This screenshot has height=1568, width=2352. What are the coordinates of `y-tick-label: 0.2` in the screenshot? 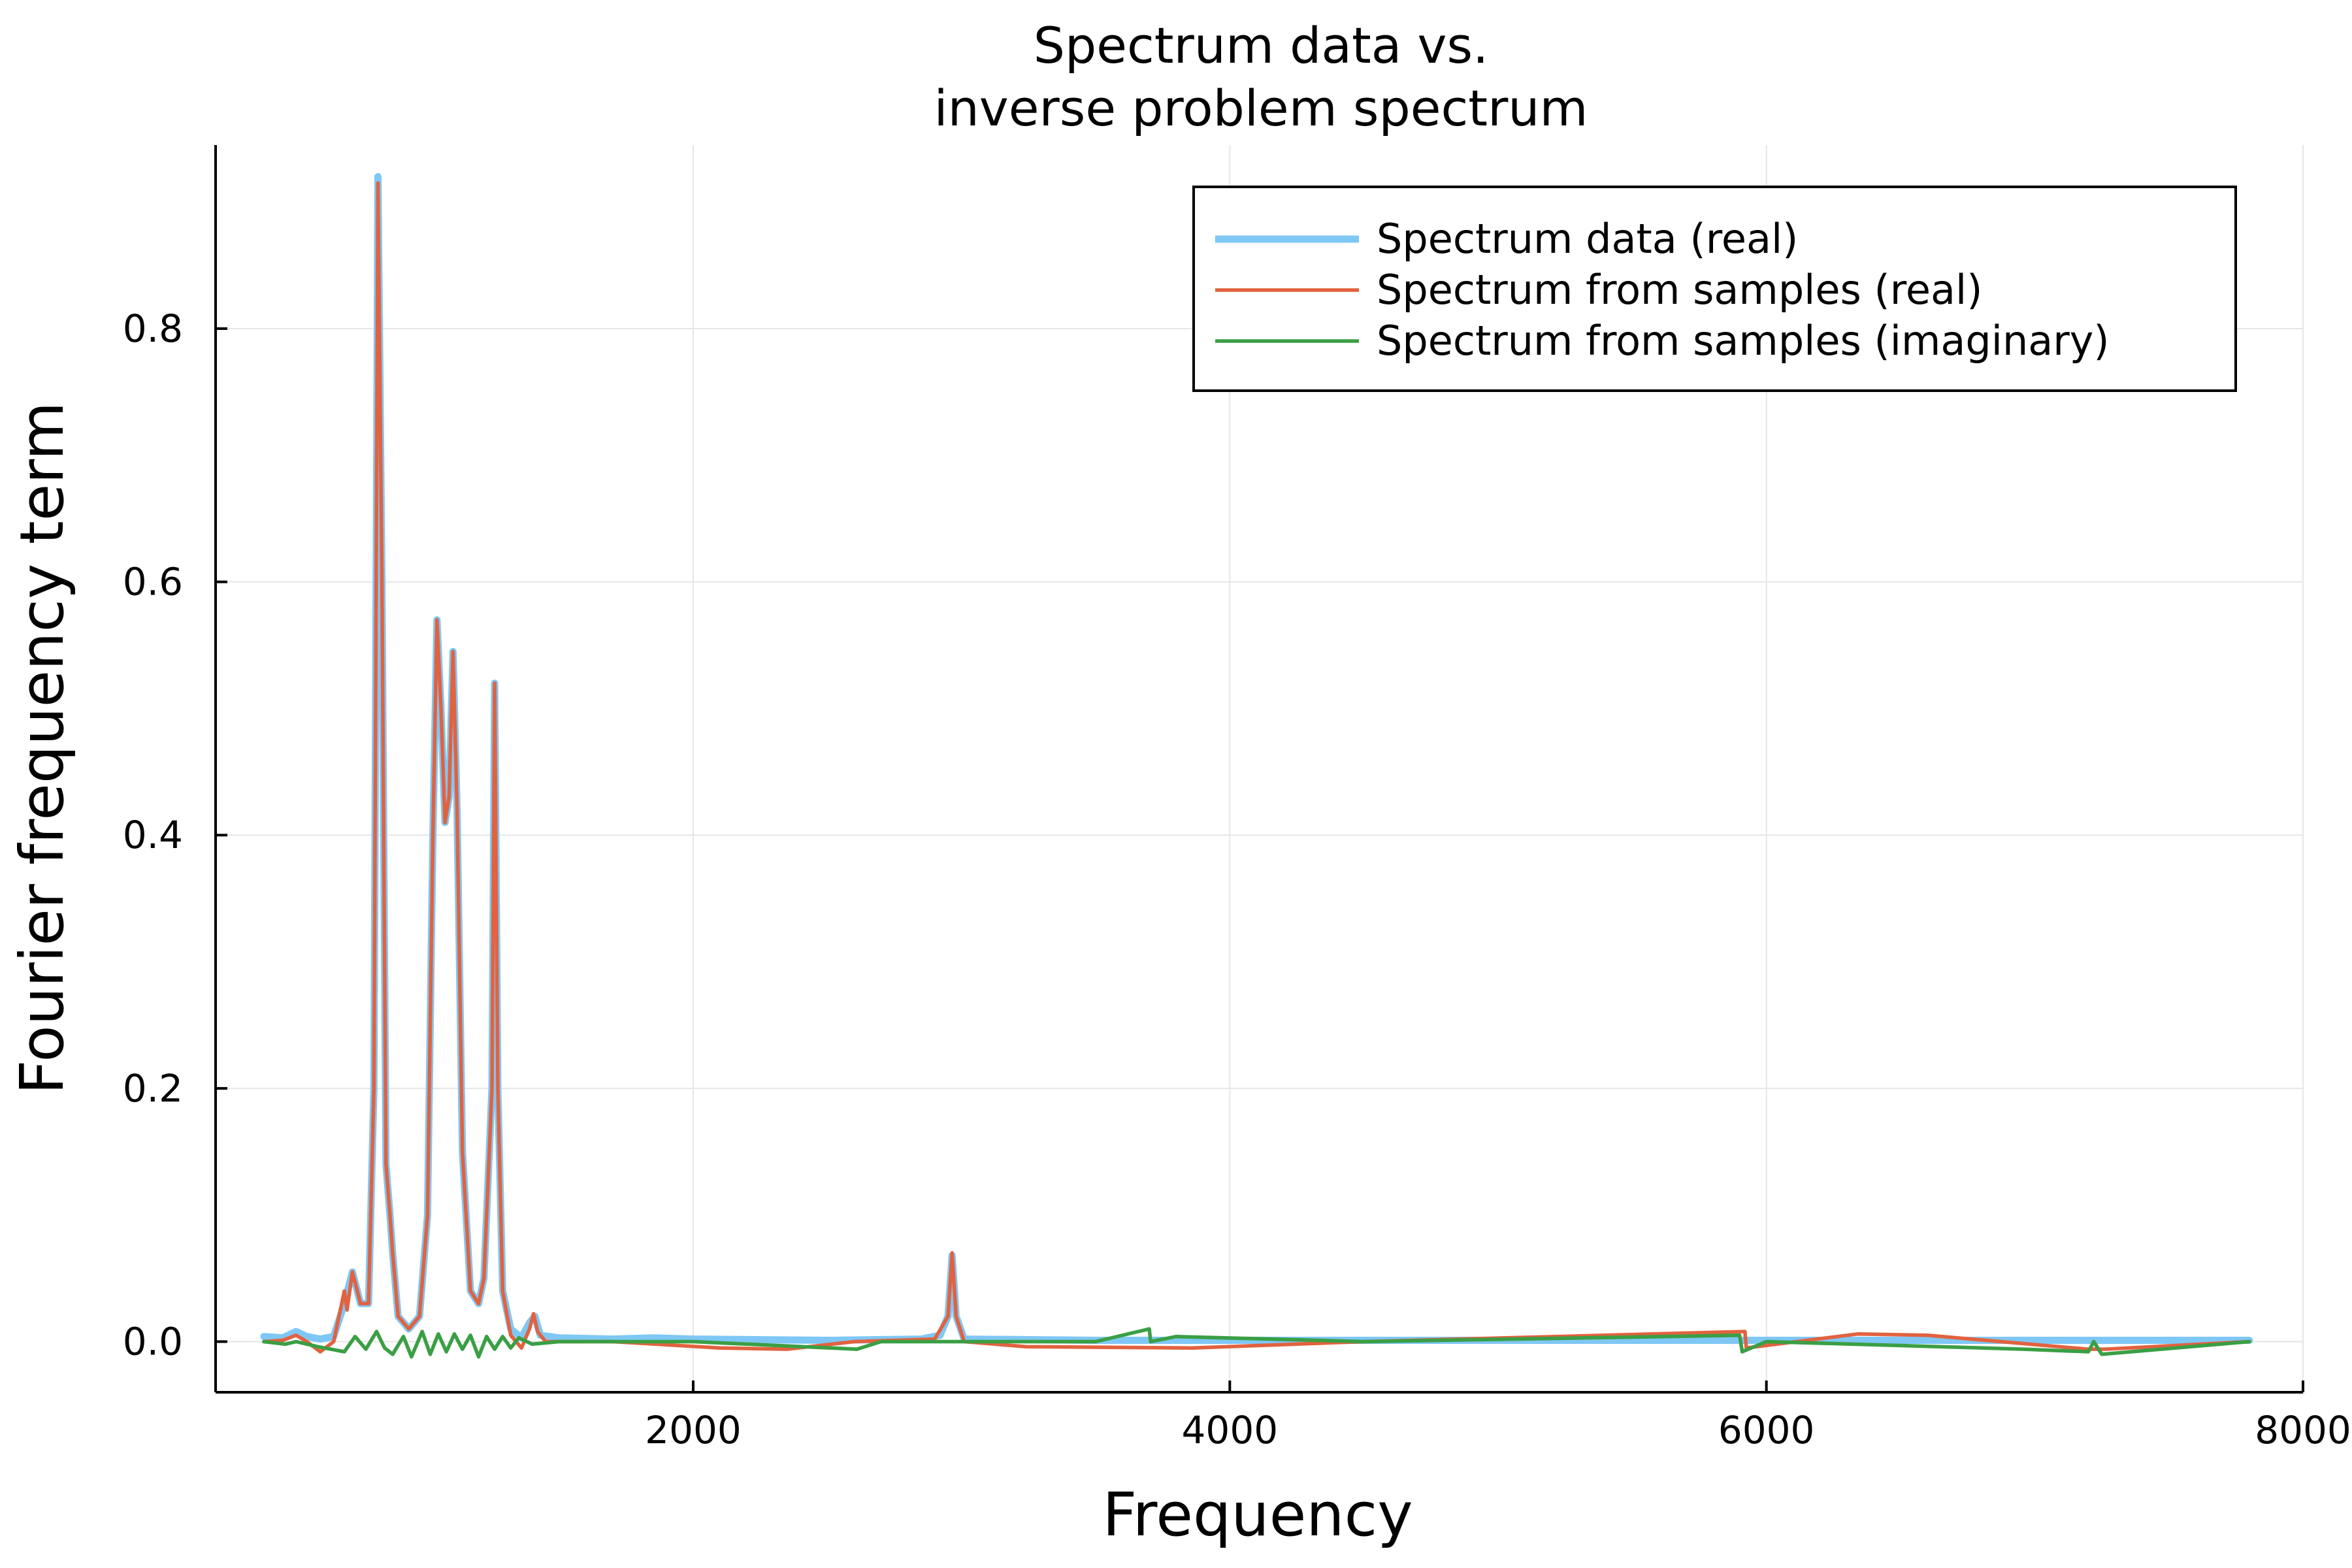 It's located at (153, 1088).